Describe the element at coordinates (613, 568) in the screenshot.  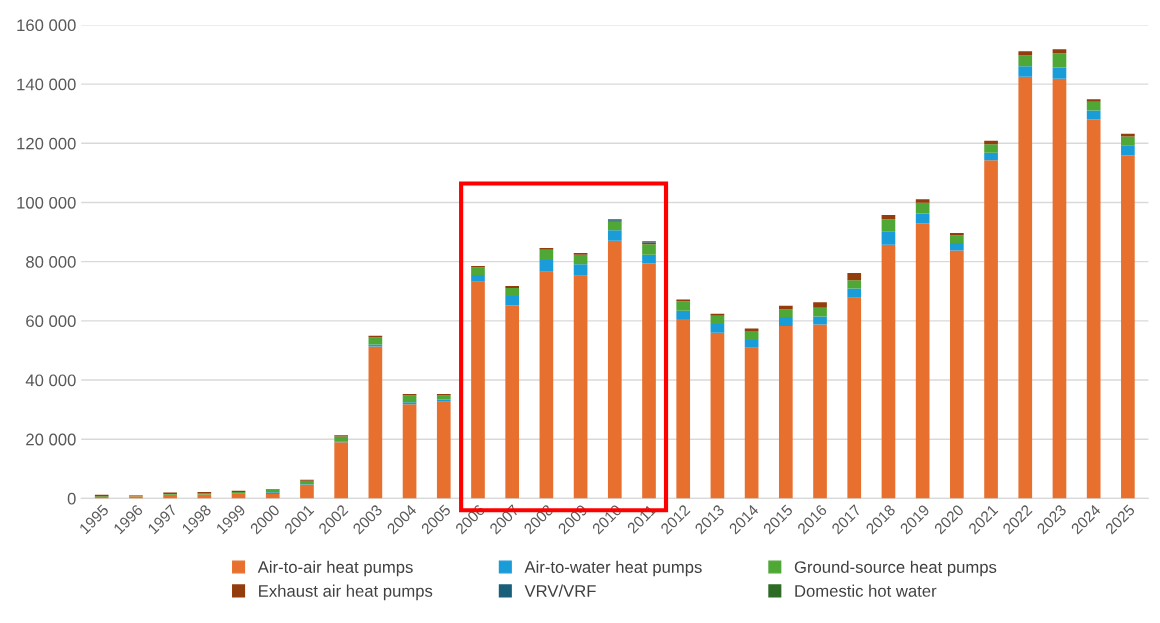
I see `legend-label: Air-to-water heat pumps` at that location.